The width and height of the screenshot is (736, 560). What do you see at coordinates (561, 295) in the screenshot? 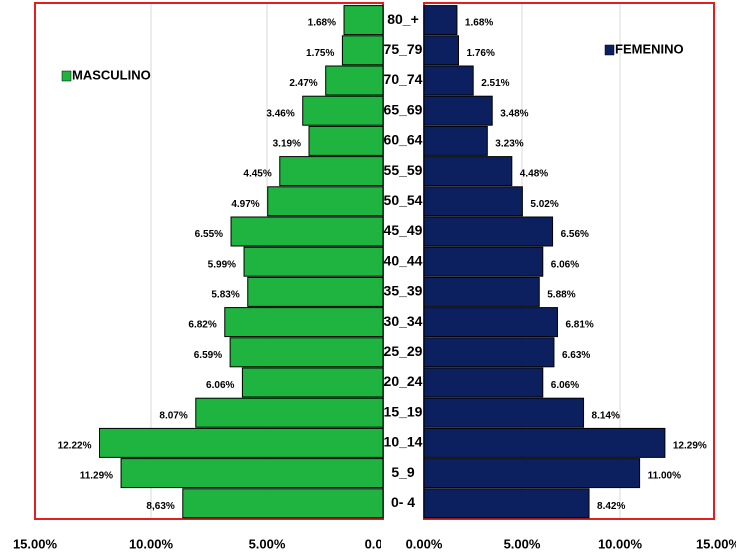
I see `data-label: 5.88%` at bounding box center [561, 295].